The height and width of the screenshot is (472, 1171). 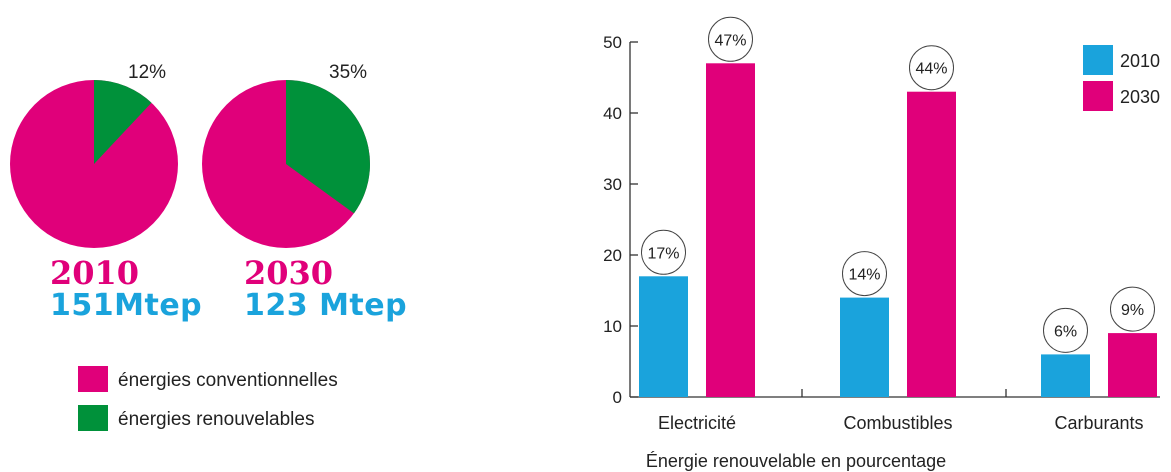 I want to click on data-label: 9%, so click(x=1132, y=310).